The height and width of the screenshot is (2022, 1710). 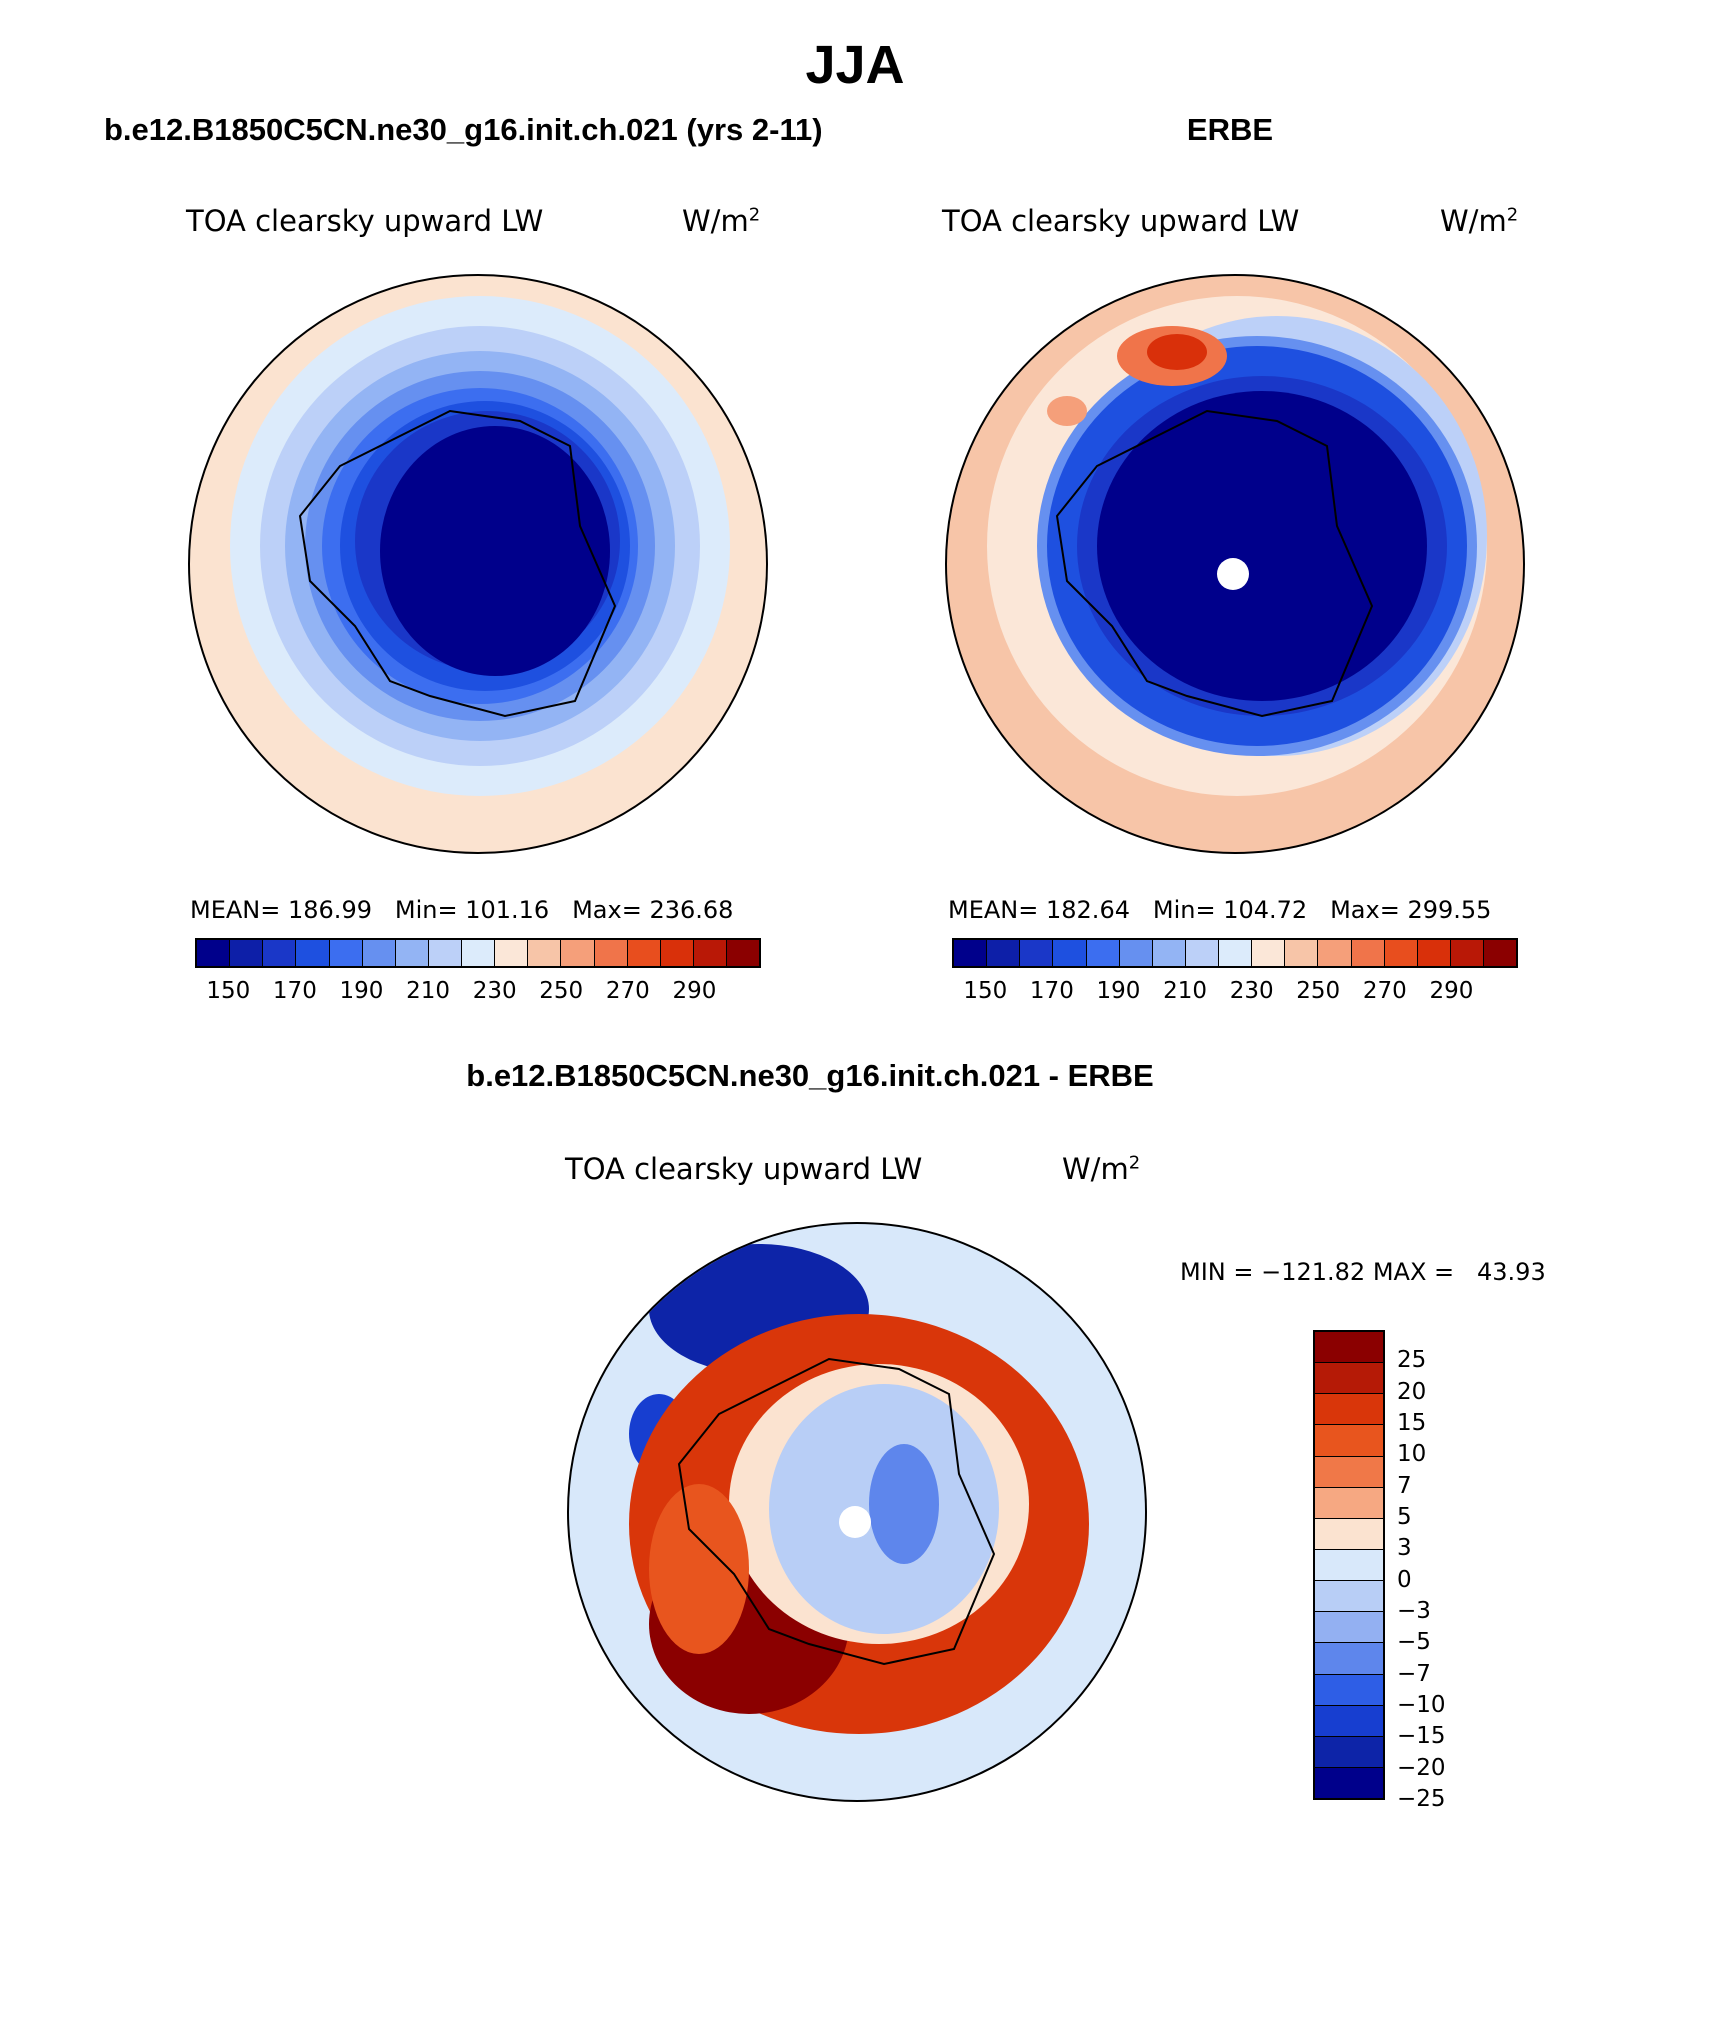 What do you see at coordinates (1512, 215) in the screenshot?
I see `obs-units-exp: 2` at bounding box center [1512, 215].